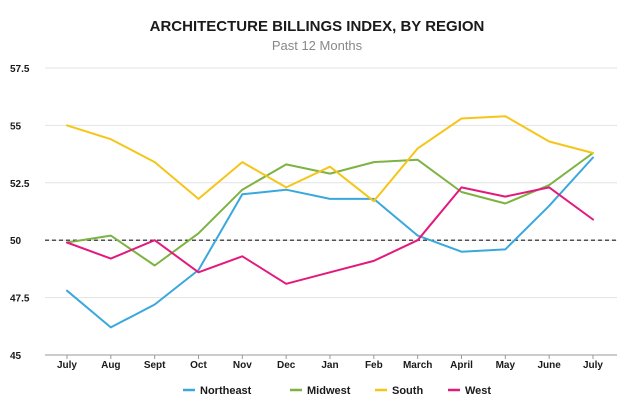  What do you see at coordinates (20, 184) in the screenshot?
I see `y-tick-label: 52.5` at bounding box center [20, 184].